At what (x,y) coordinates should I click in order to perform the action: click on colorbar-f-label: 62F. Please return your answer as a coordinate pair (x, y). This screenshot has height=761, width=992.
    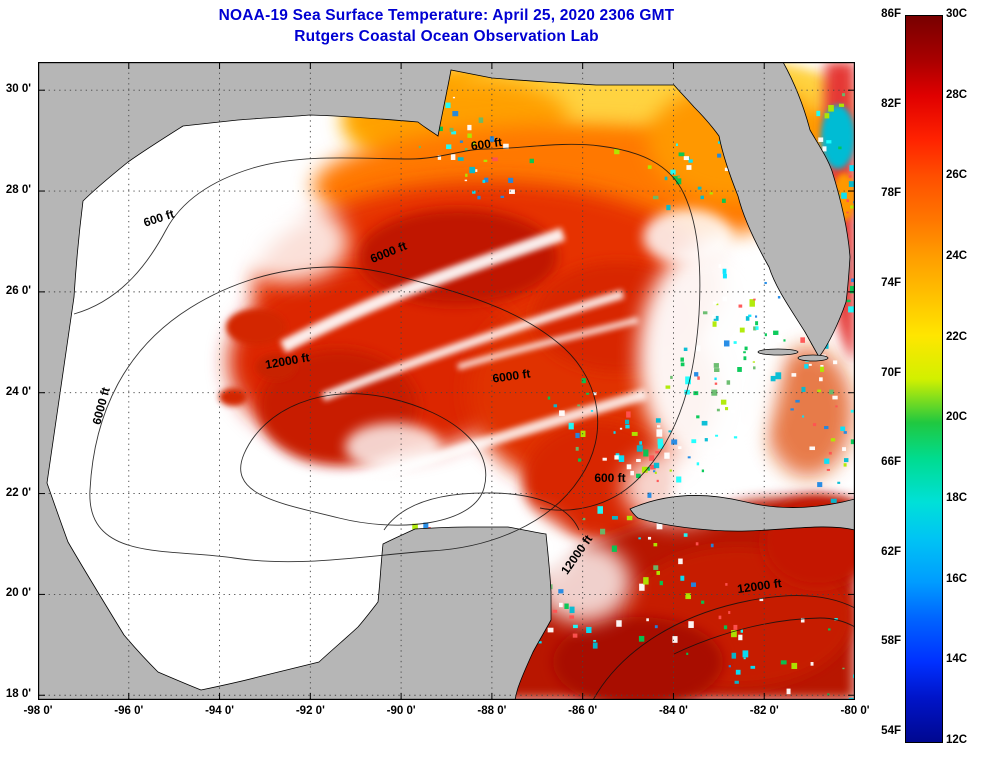
    Looking at the image, I should click on (891, 551).